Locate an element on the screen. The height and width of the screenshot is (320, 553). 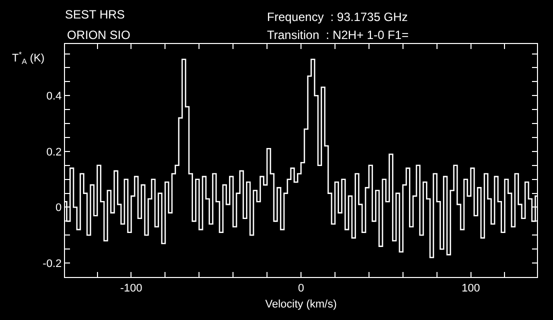
y-tick-label: 0.2 is located at coordinates (54, 152).